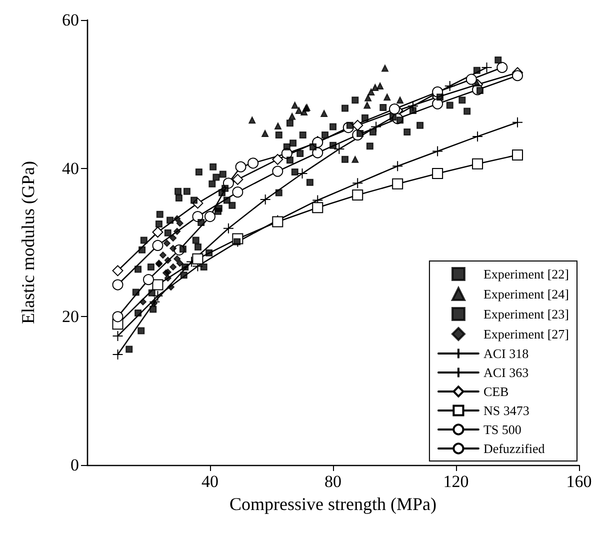  I want to click on legend-label: CEB, so click(496, 391).